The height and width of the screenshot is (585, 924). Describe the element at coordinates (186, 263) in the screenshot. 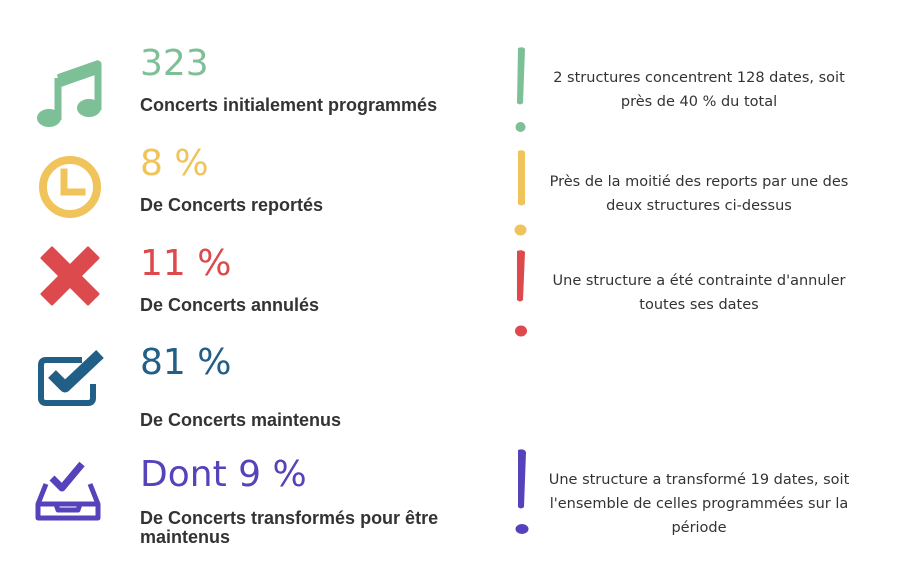

I see `stat-value: 11 %` at that location.